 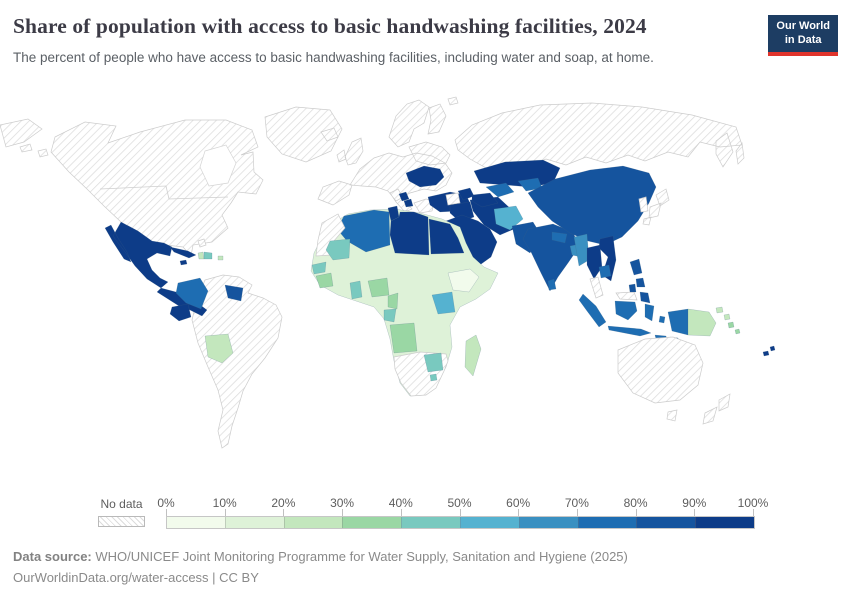 I want to click on legend-tick-labels: 0% 10% 20% 30% 40% 50% 60% 70% 80% 90% 100%, so click(x=462, y=506).